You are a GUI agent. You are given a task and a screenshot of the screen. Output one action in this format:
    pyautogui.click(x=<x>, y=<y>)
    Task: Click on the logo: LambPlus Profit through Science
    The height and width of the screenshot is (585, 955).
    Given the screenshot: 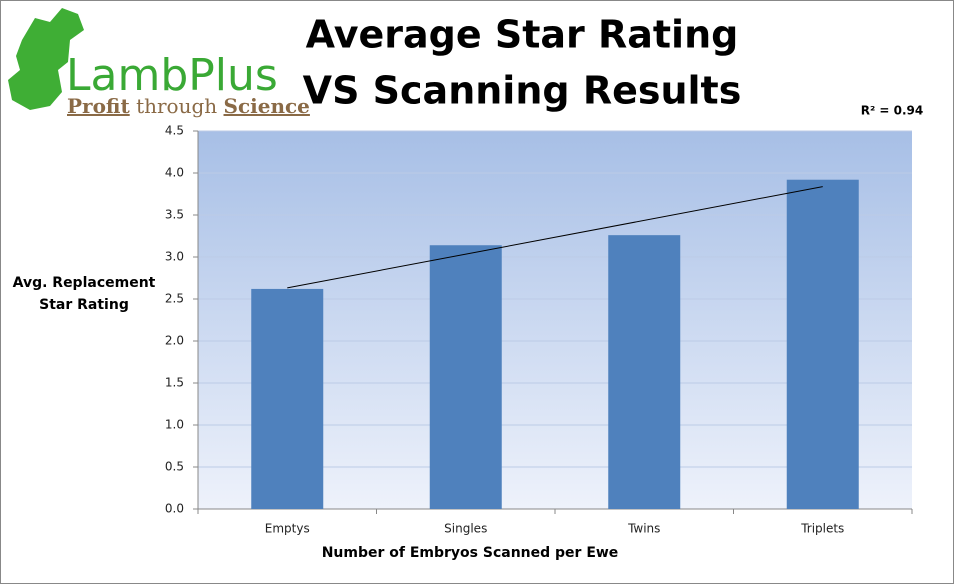 What is the action you would take?
    pyautogui.click(x=159, y=63)
    